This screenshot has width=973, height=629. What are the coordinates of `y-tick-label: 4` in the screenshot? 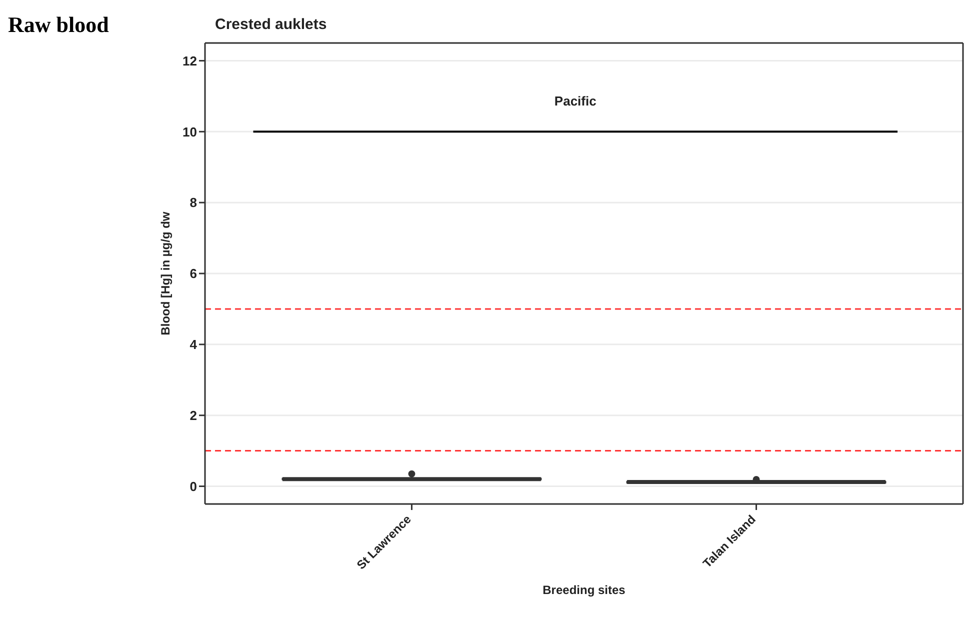 It's located at (194, 344).